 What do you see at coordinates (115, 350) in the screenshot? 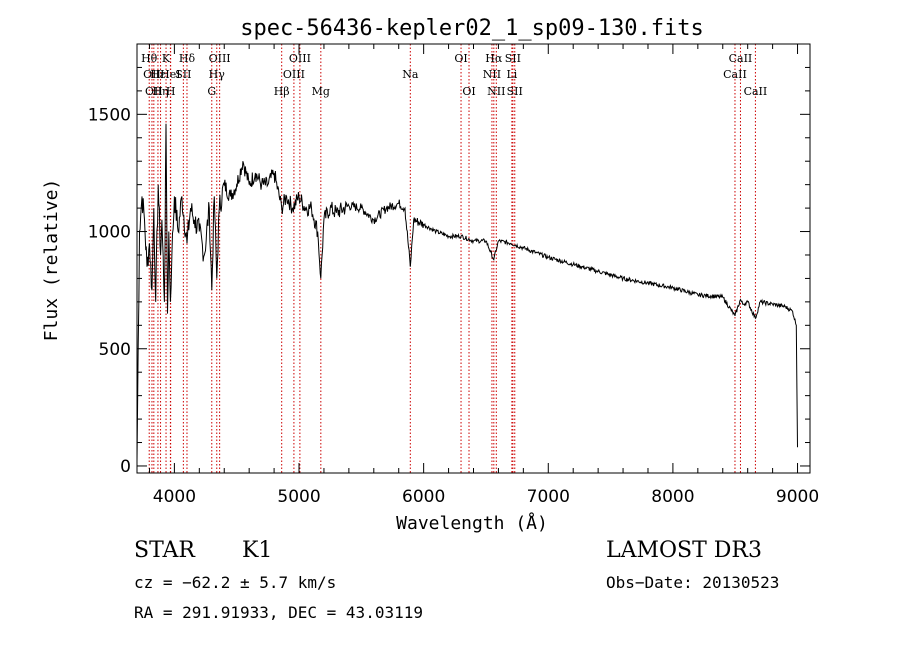
I see `y-tick-label: 500` at bounding box center [115, 350].